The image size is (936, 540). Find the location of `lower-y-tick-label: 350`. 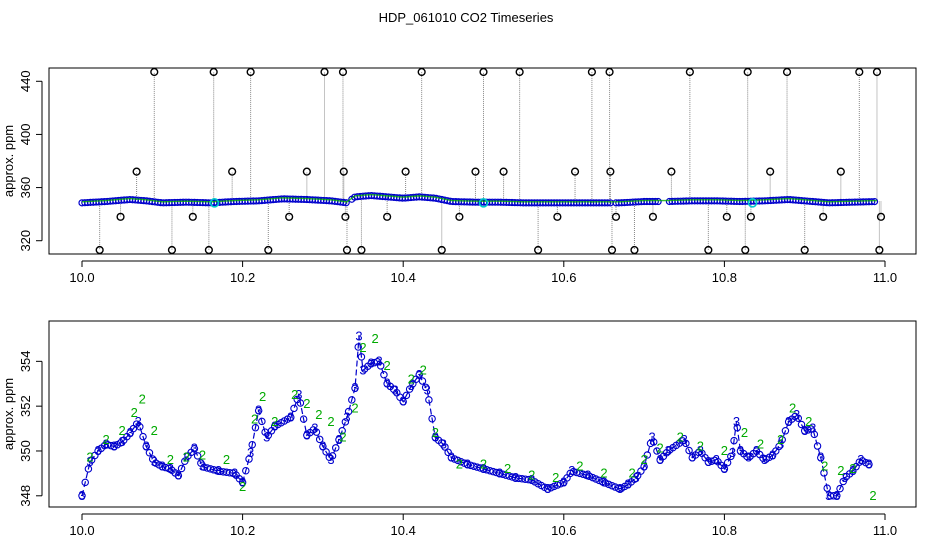

lower-y-tick-label: 350 is located at coordinates (25, 451).